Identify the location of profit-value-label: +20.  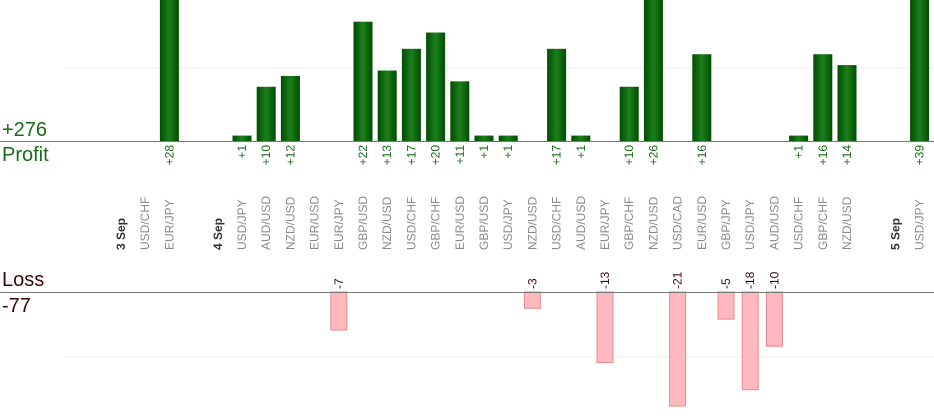
(436, 155).